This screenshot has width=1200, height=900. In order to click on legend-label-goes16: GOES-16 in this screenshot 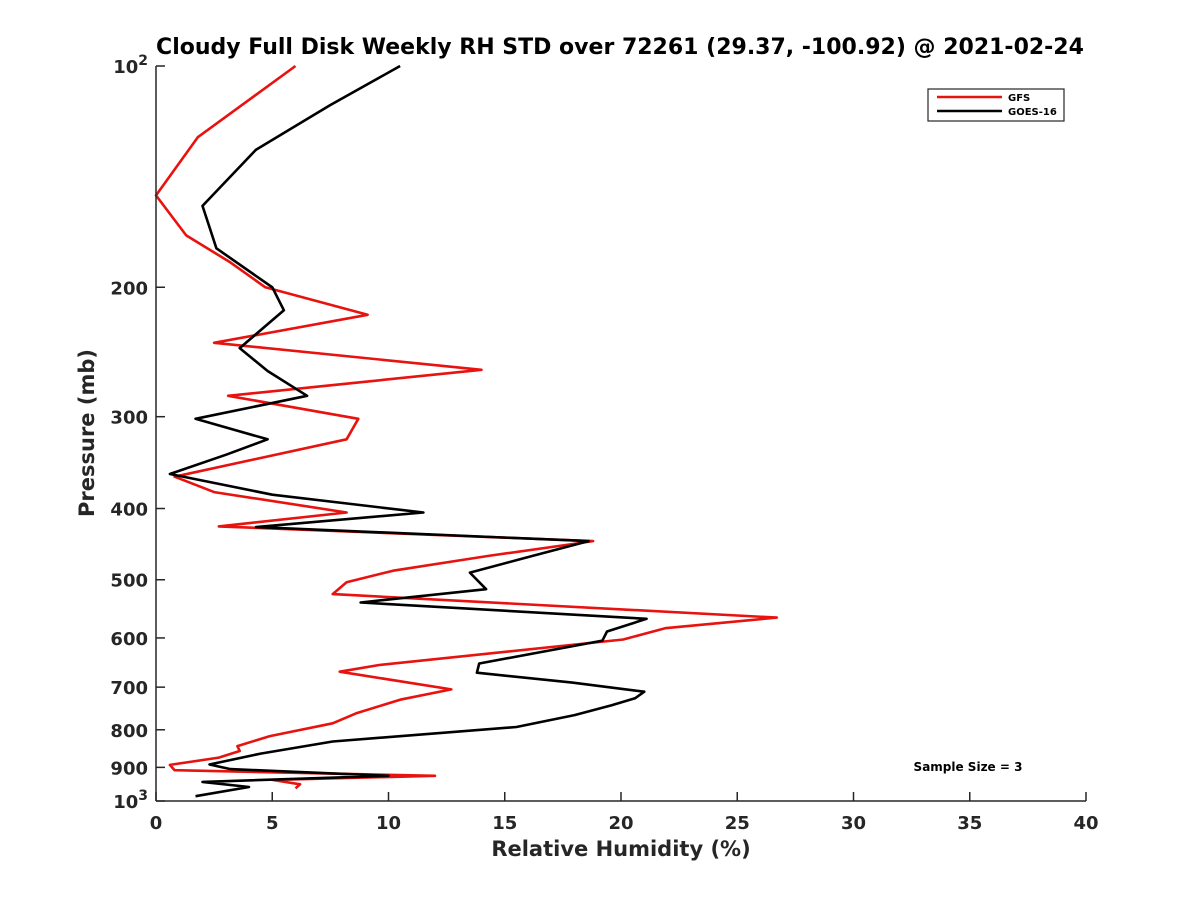, I will do `click(1032, 112)`.